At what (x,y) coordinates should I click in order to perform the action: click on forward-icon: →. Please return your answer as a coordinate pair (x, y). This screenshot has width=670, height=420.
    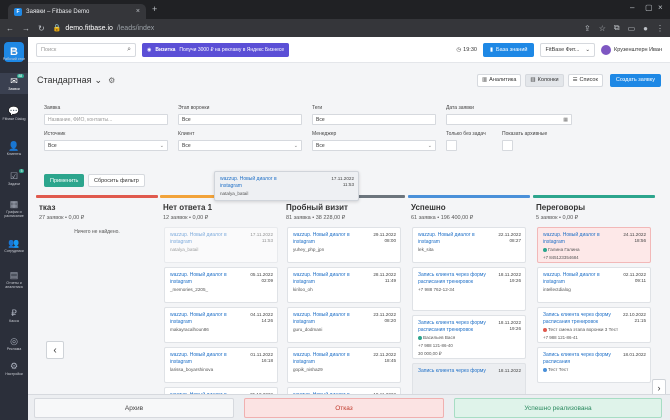
    Looking at the image, I should click on (26, 28).